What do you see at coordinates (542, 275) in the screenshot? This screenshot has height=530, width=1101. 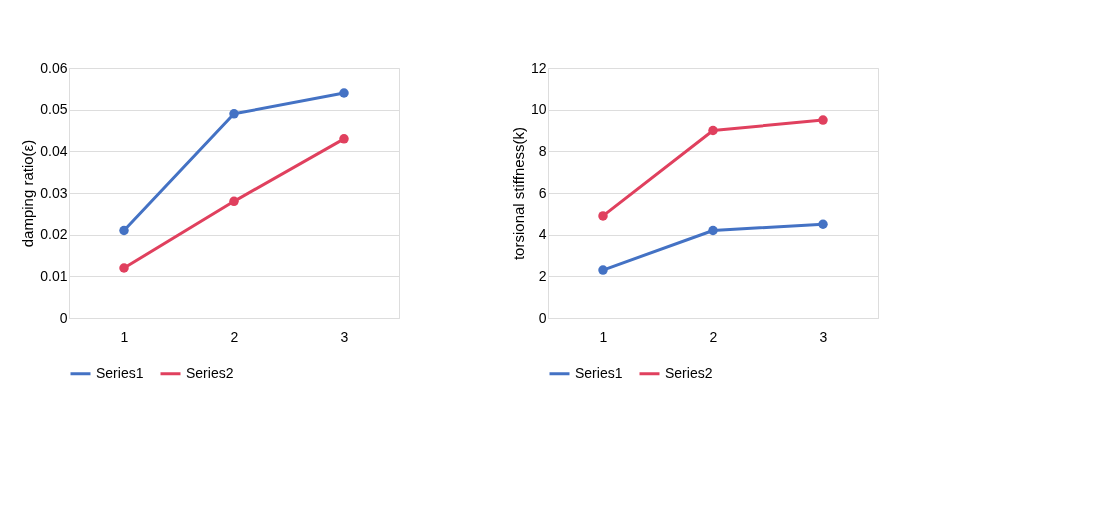 I see `y-tick-label: 2` at bounding box center [542, 275].